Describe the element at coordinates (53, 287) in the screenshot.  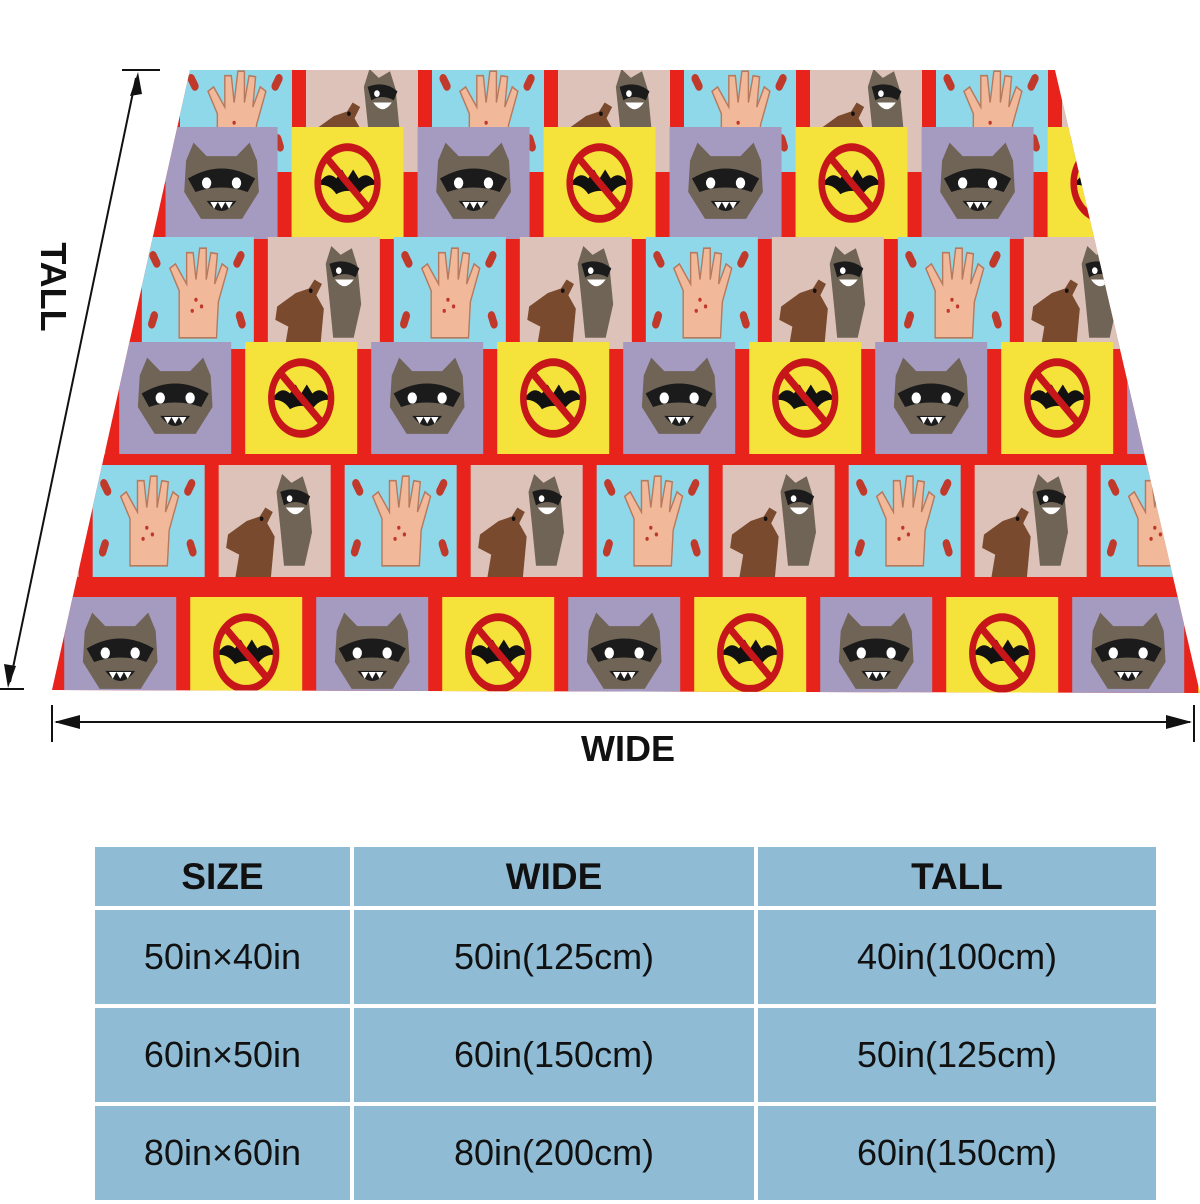
I see `tall-label: TALL` at that location.